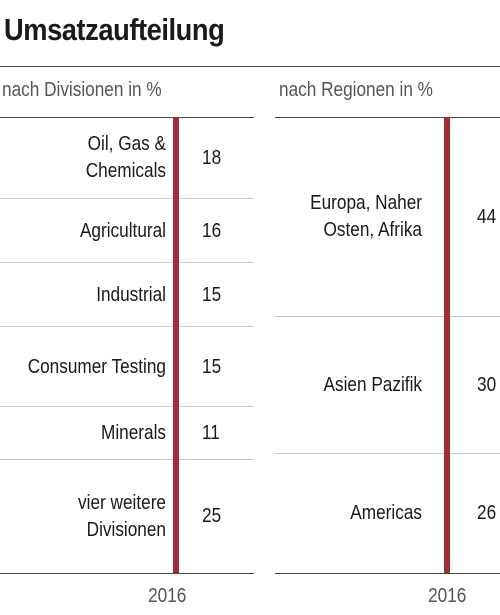  Describe the element at coordinates (387, 573) in the screenshot. I see `region-bottom-rule` at that location.